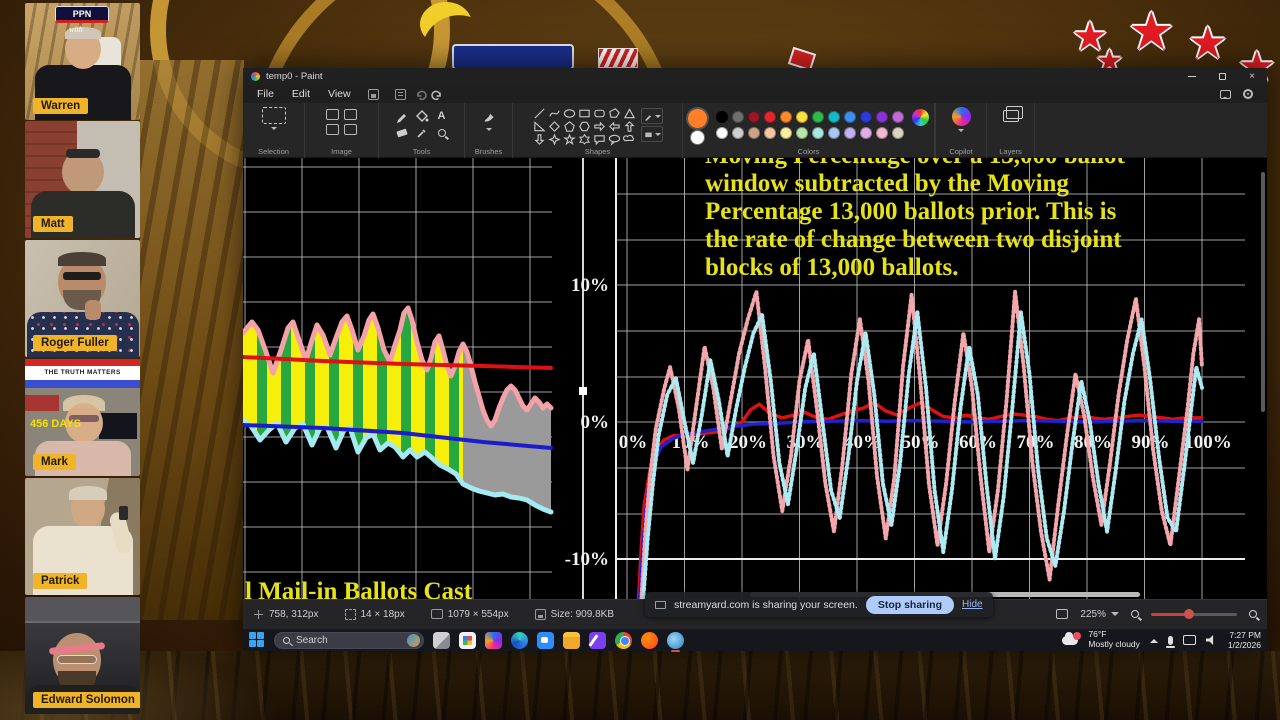 This screenshot has height=720, width=1280. I want to click on shape-rounded-rectangle-icon, so click(599, 113).